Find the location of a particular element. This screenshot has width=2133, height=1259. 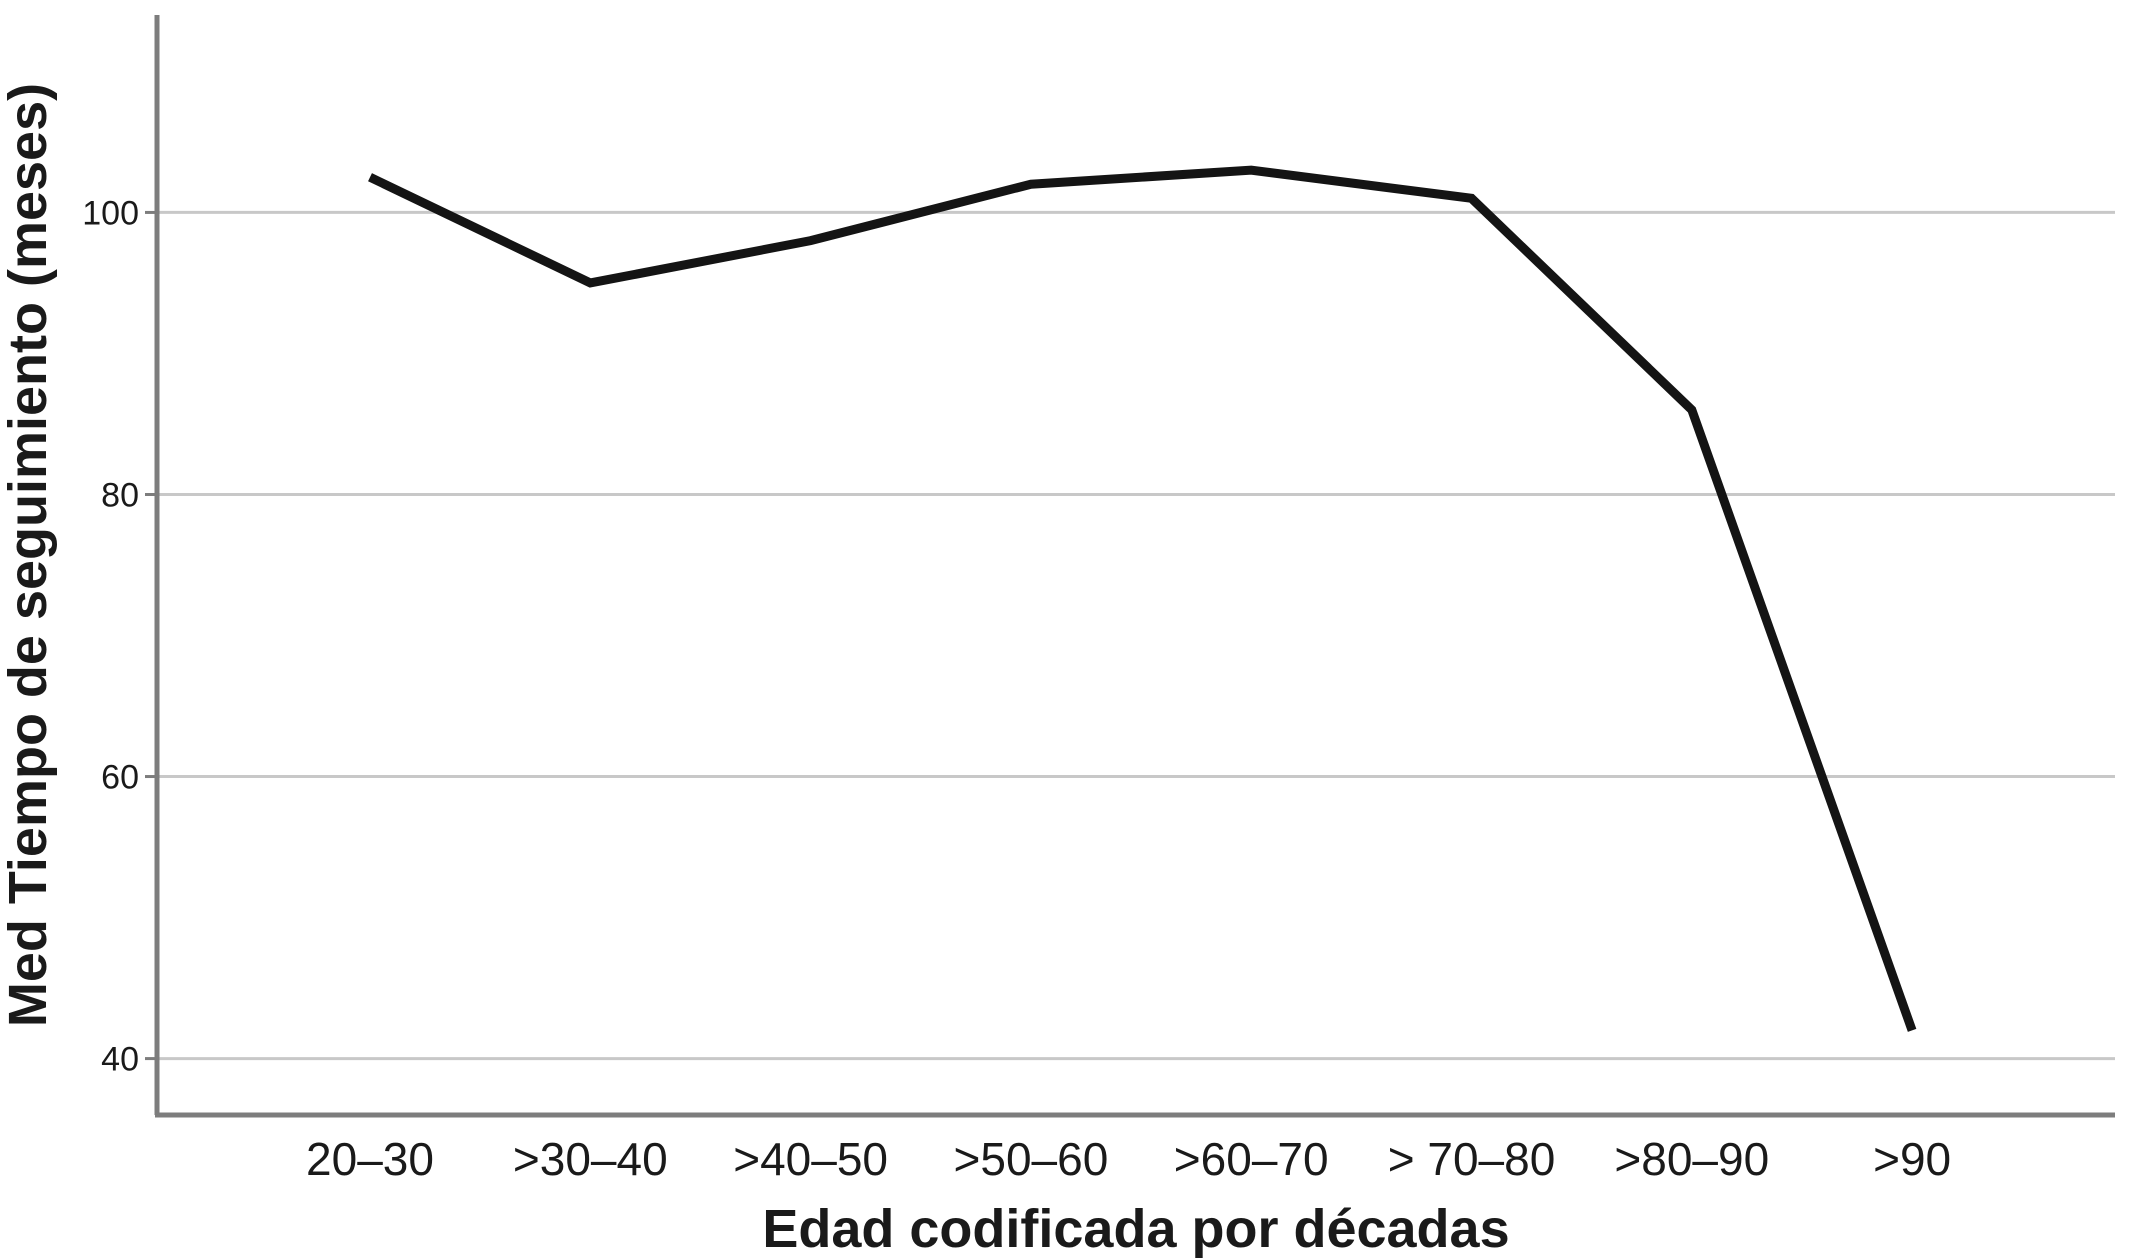

y-tick-labels: 40 60 80 100 is located at coordinates (110, 636).